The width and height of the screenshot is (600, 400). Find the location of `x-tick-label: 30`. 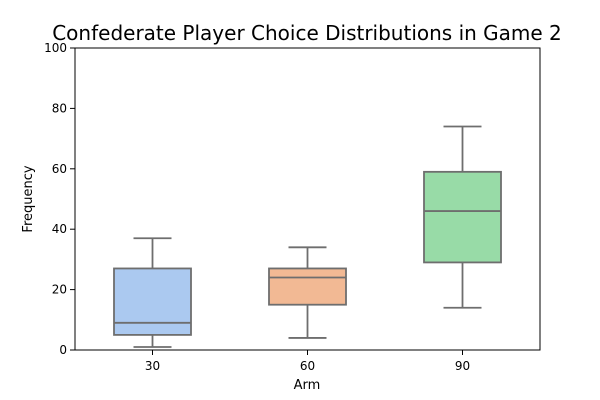

x-tick-label: 30 is located at coordinates (152, 366).